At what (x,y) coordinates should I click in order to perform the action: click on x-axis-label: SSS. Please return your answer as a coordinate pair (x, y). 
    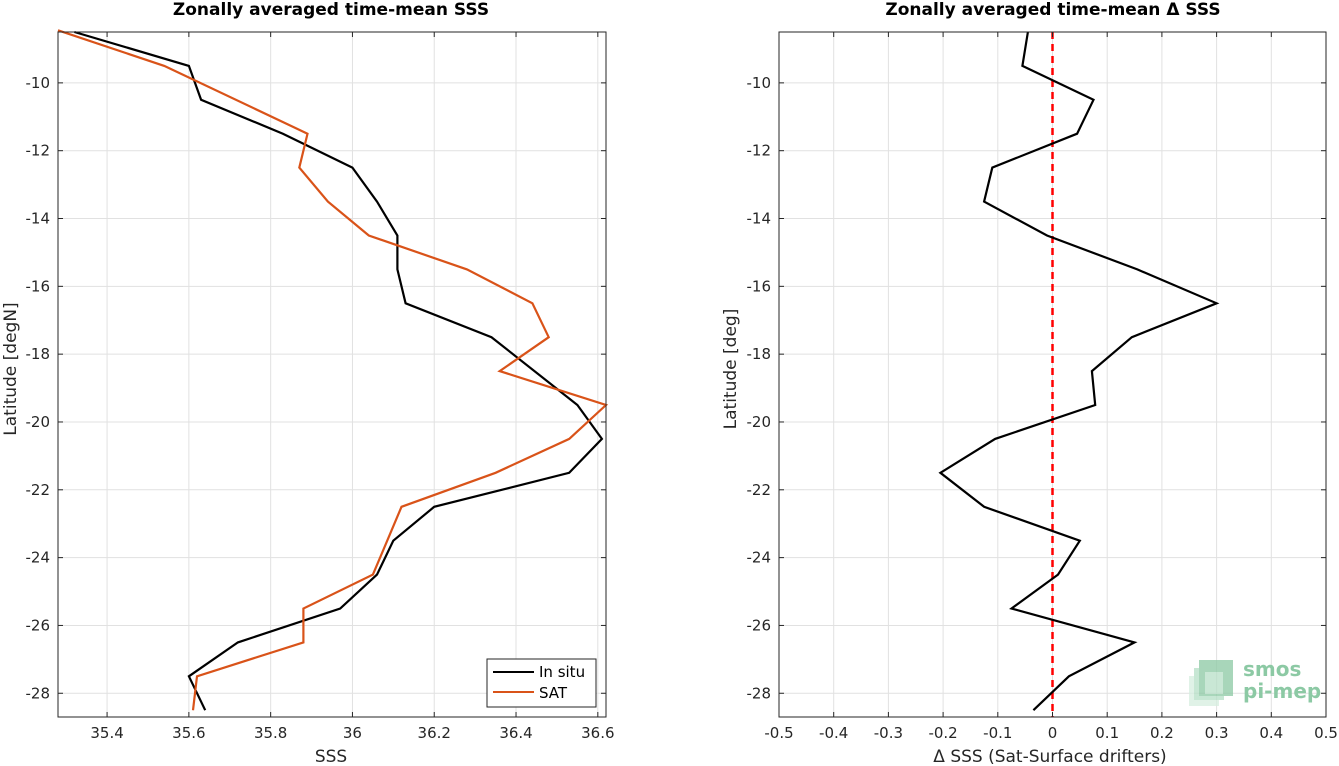
    Looking at the image, I should click on (331, 756).